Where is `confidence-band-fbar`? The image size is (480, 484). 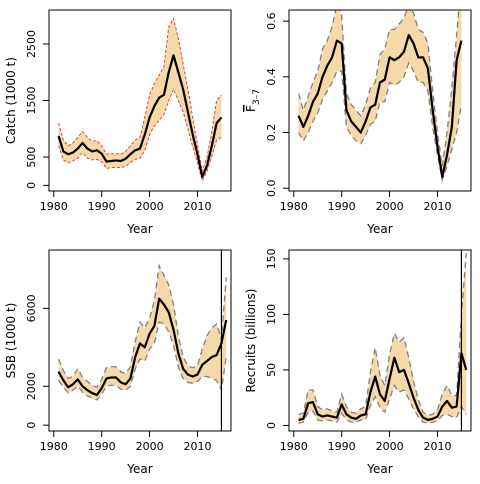 confidence-band-fbar is located at coordinates (380, 95).